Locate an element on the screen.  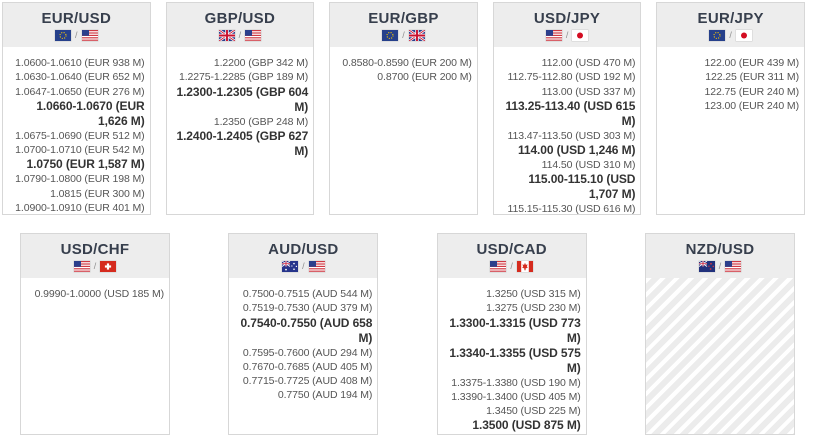
expiry-entry: 113.00 (USD 337 M) is located at coordinates (588, 91).